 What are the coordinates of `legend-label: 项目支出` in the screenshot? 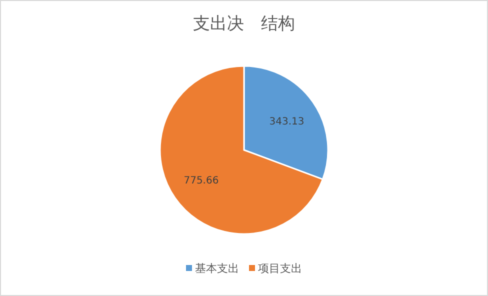 It's located at (280, 268).